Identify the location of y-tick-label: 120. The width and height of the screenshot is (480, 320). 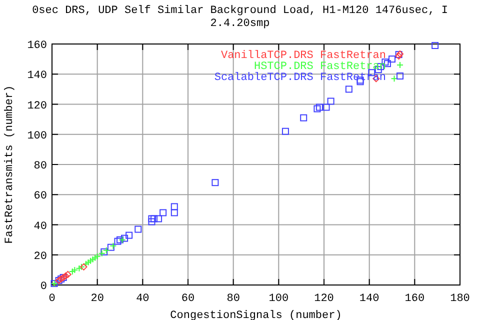
(37, 106).